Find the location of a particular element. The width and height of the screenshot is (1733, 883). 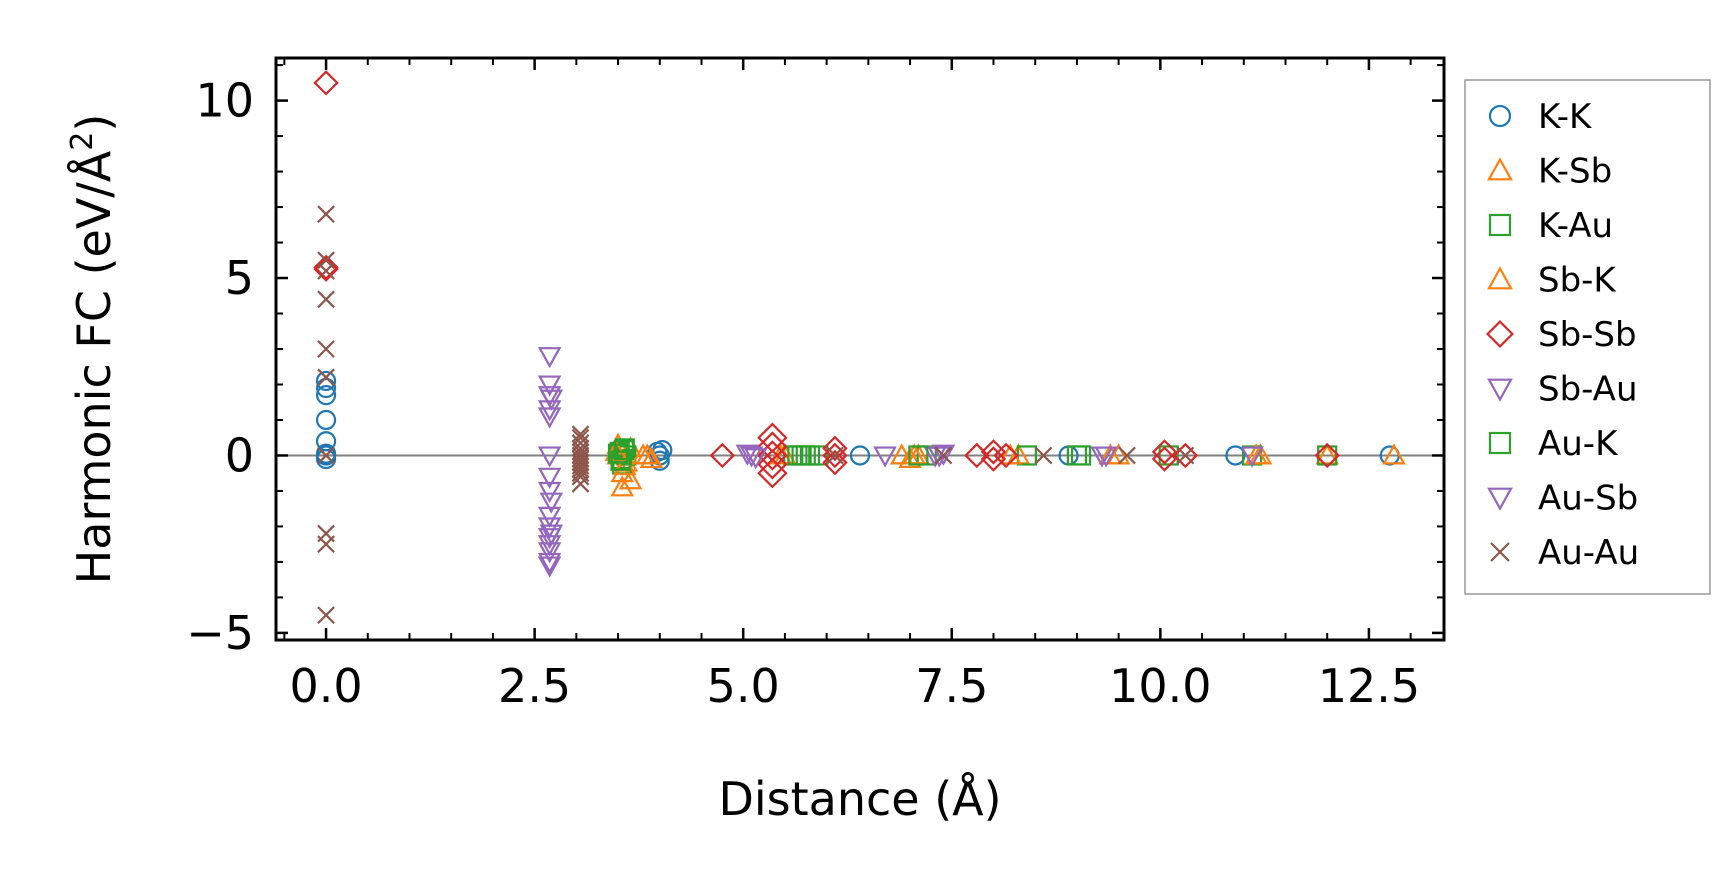

legend-label: K-Au is located at coordinates (1575, 226).